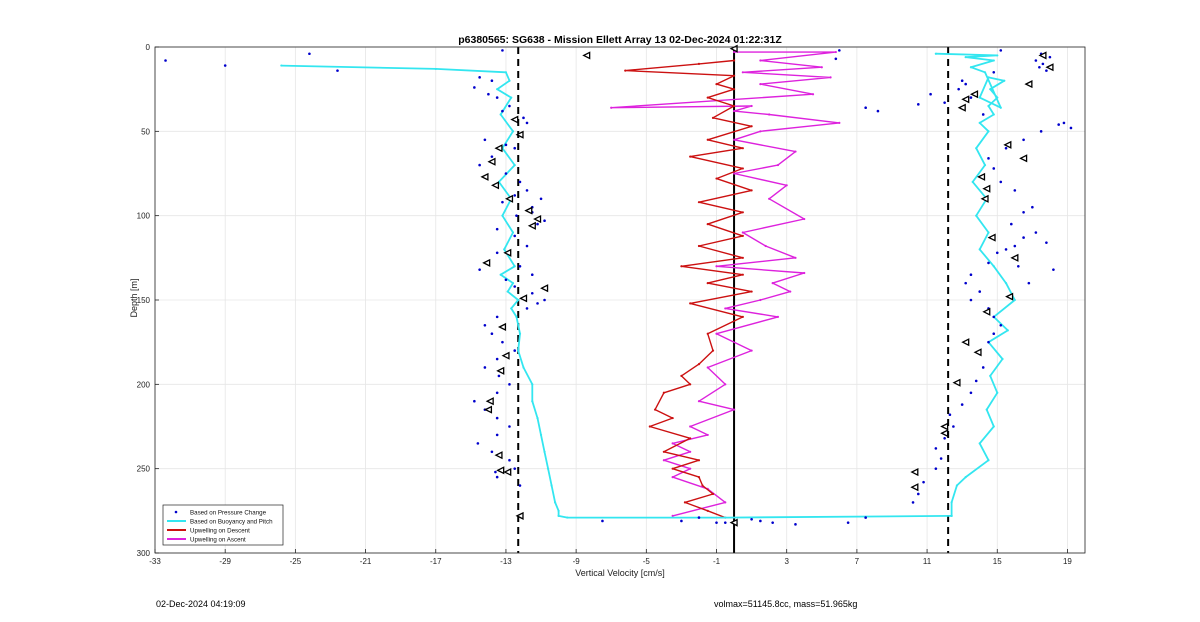 Image resolution: width=1200 pixels, height=622 pixels. Describe the element at coordinates (201, 604) in the screenshot. I see `footer-timestamp: 02-Dec-2024 04:19:09` at that location.